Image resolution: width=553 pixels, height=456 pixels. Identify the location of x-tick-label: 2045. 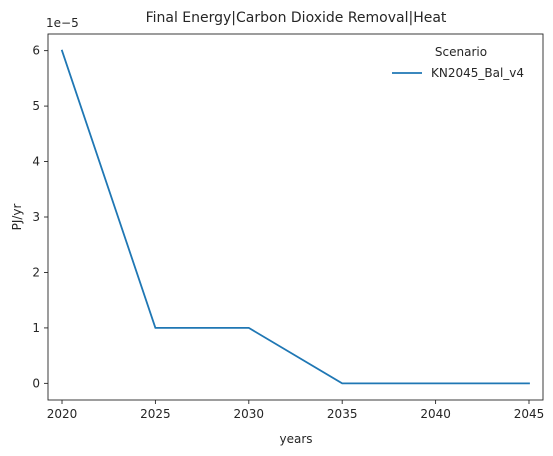
(529, 414).